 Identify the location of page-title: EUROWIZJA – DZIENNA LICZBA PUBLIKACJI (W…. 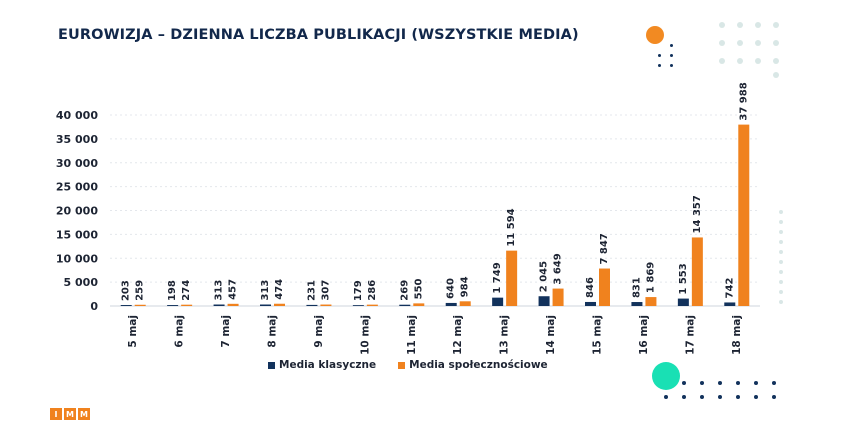
(318, 35).